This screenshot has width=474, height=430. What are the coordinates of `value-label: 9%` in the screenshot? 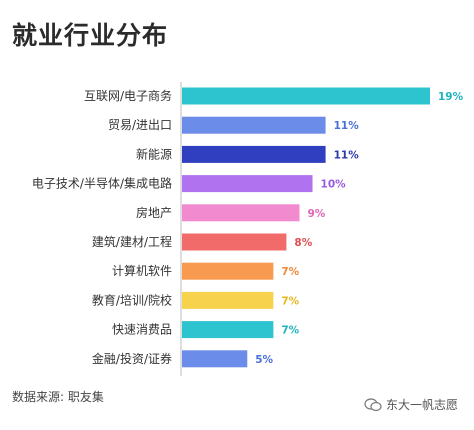 It's located at (316, 214).